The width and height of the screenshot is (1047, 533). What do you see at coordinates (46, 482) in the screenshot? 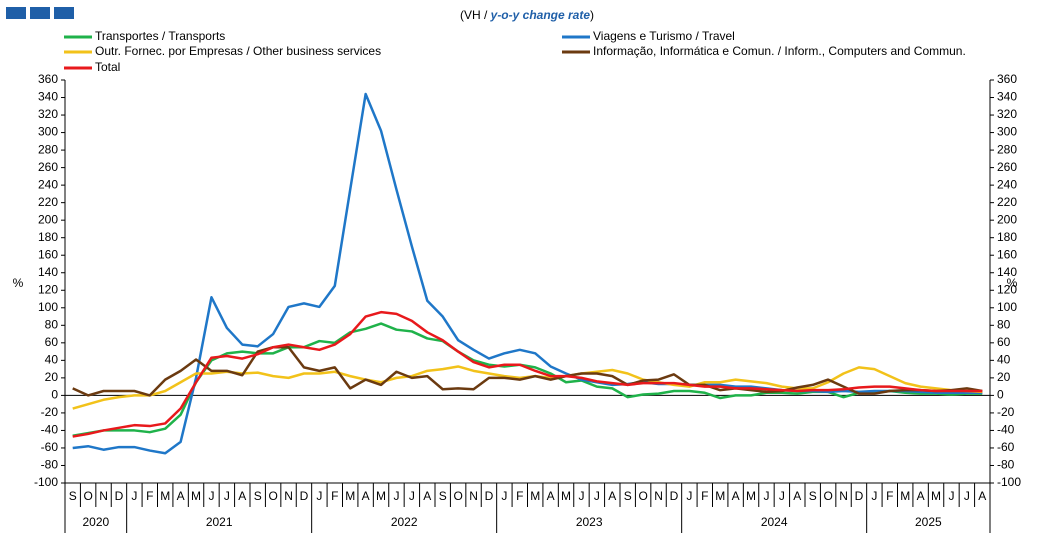
I see `y-tick-label: -100` at bounding box center [46, 482].